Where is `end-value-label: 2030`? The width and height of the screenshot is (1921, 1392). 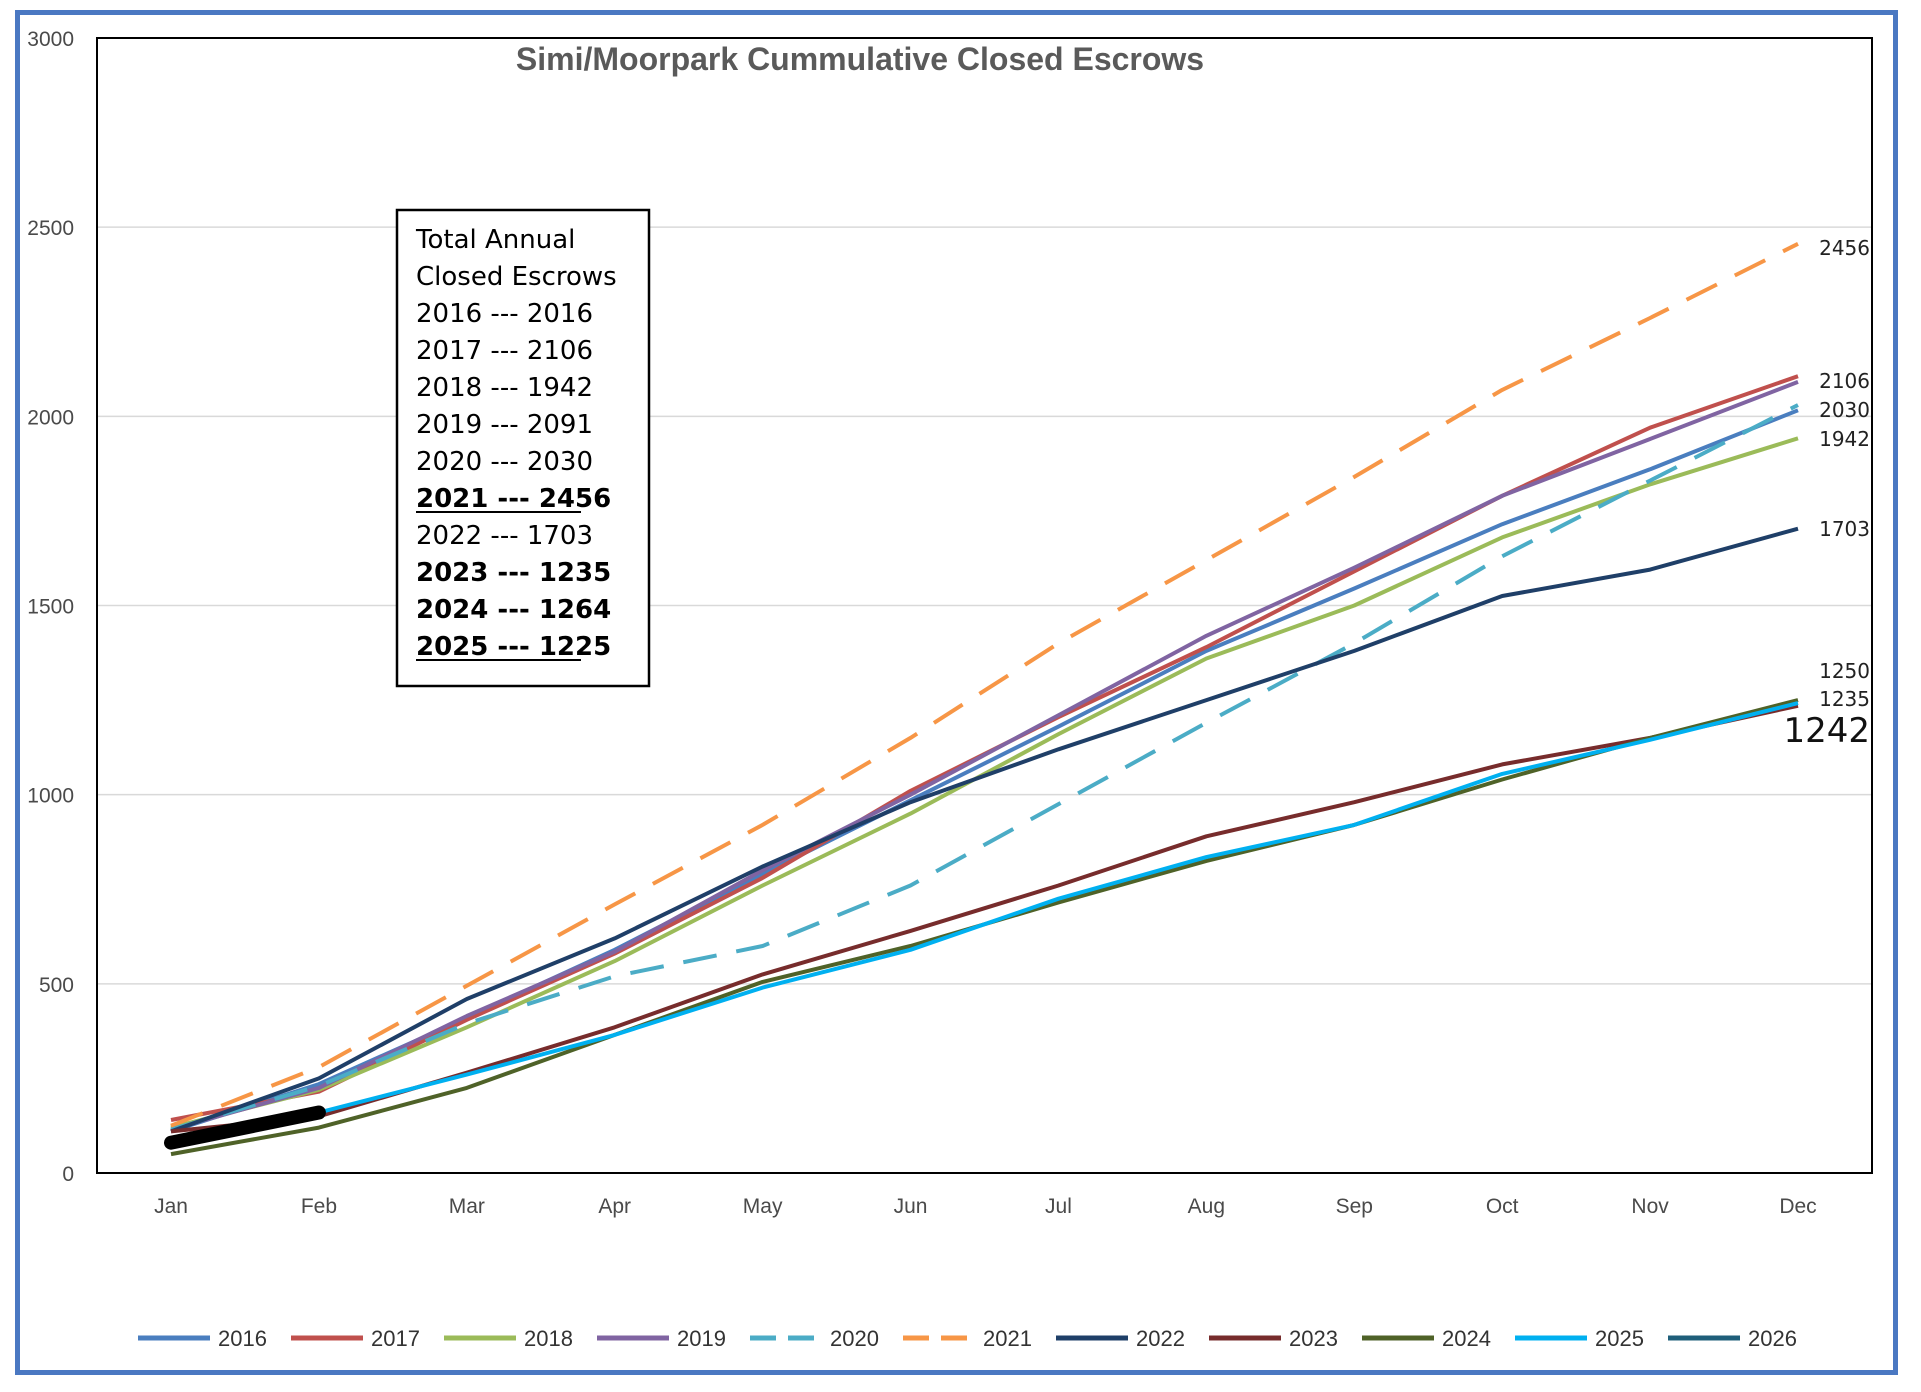 end-value-label: 2030 is located at coordinates (1844, 410).